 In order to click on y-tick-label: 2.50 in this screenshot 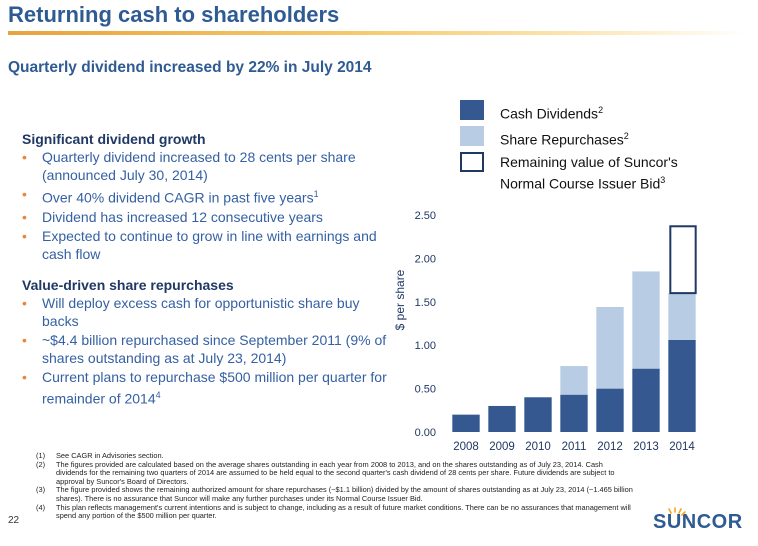, I will do `click(425, 216)`.